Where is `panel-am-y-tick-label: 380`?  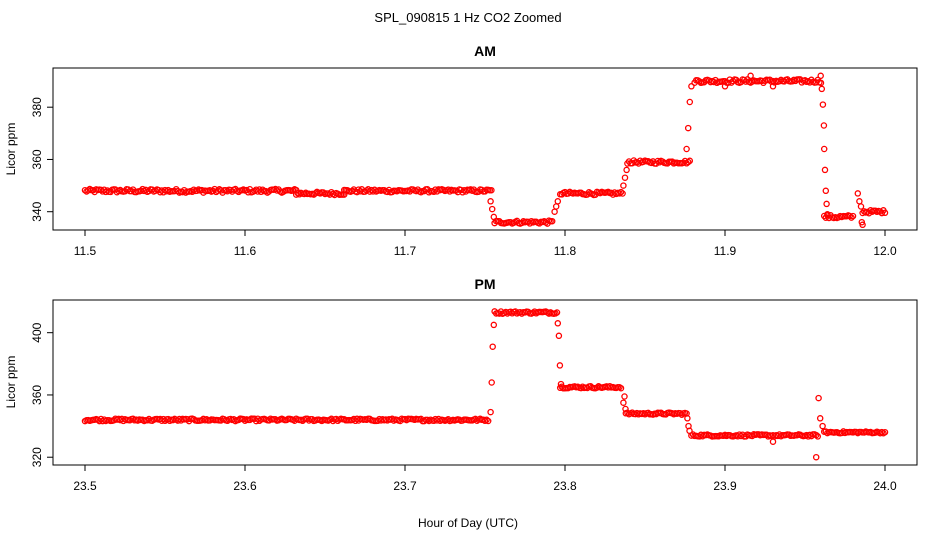 panel-am-y-tick-label: 380 is located at coordinates (37, 107).